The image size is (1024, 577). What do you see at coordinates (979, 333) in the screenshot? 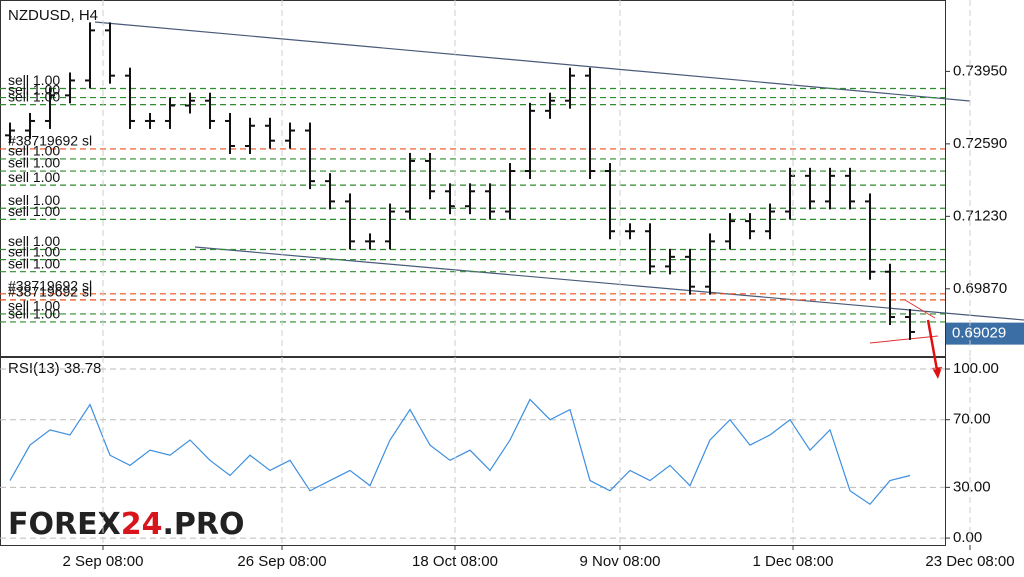
I see `last-price-label: 0.69029` at bounding box center [979, 333].